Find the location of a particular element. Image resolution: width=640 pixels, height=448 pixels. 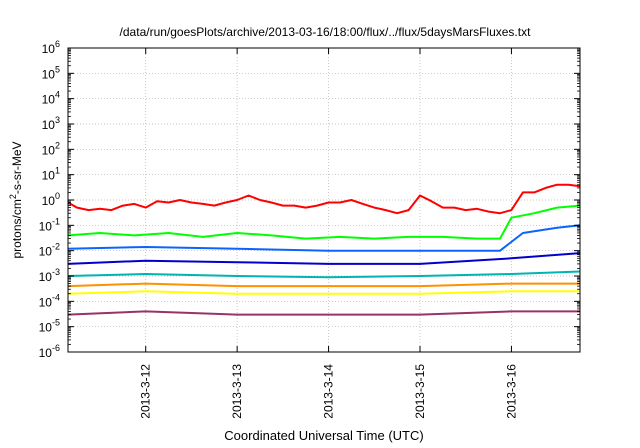

y-tick-label: 10⁻³ is located at coordinates (49, 275).